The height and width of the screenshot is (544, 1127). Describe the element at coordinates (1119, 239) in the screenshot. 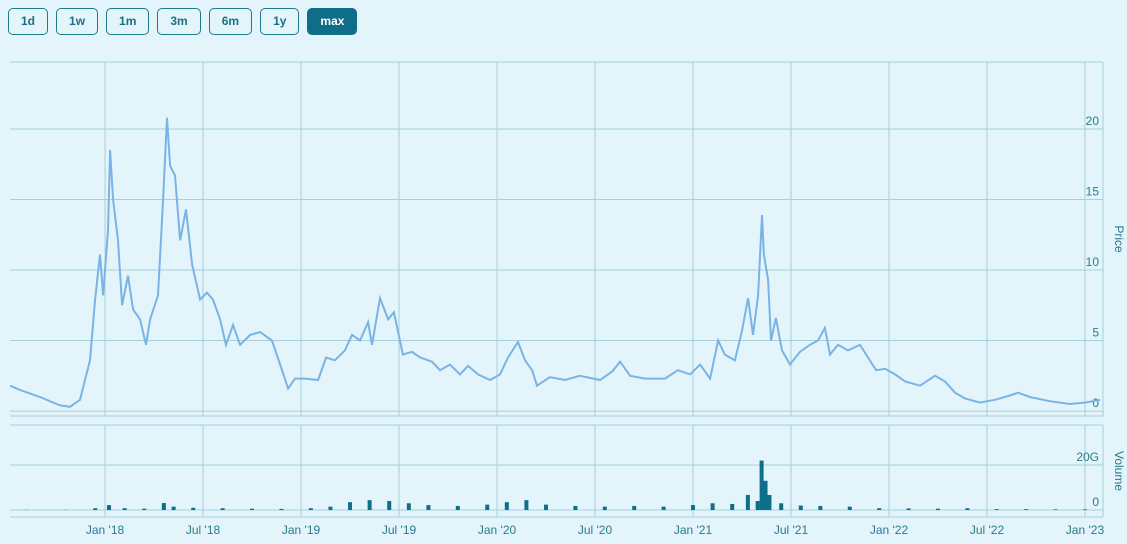

I see `y-axis-label: Price` at that location.